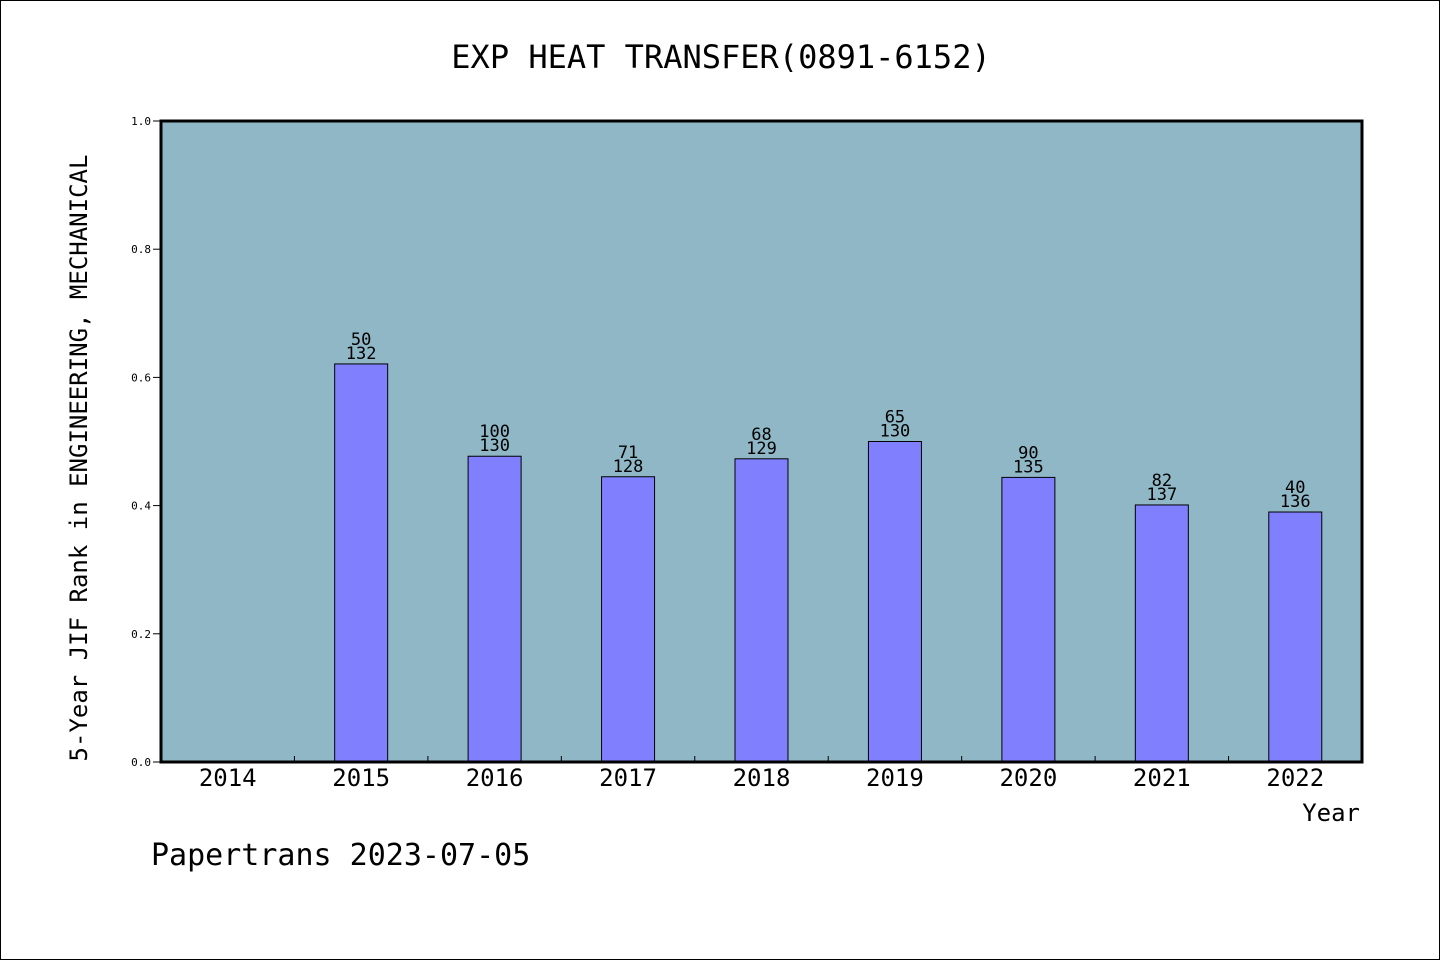  What do you see at coordinates (1162, 778) in the screenshot?
I see `x-tick-label: 2021` at bounding box center [1162, 778].